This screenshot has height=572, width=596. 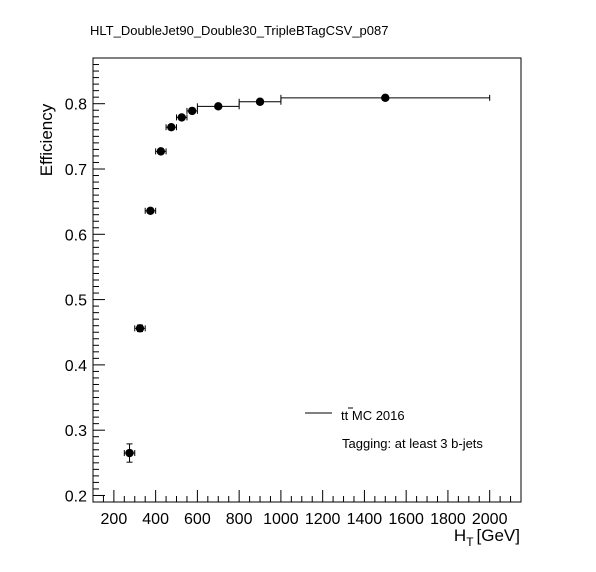 I want to click on x-axis-label-main: H, so click(x=460, y=535).